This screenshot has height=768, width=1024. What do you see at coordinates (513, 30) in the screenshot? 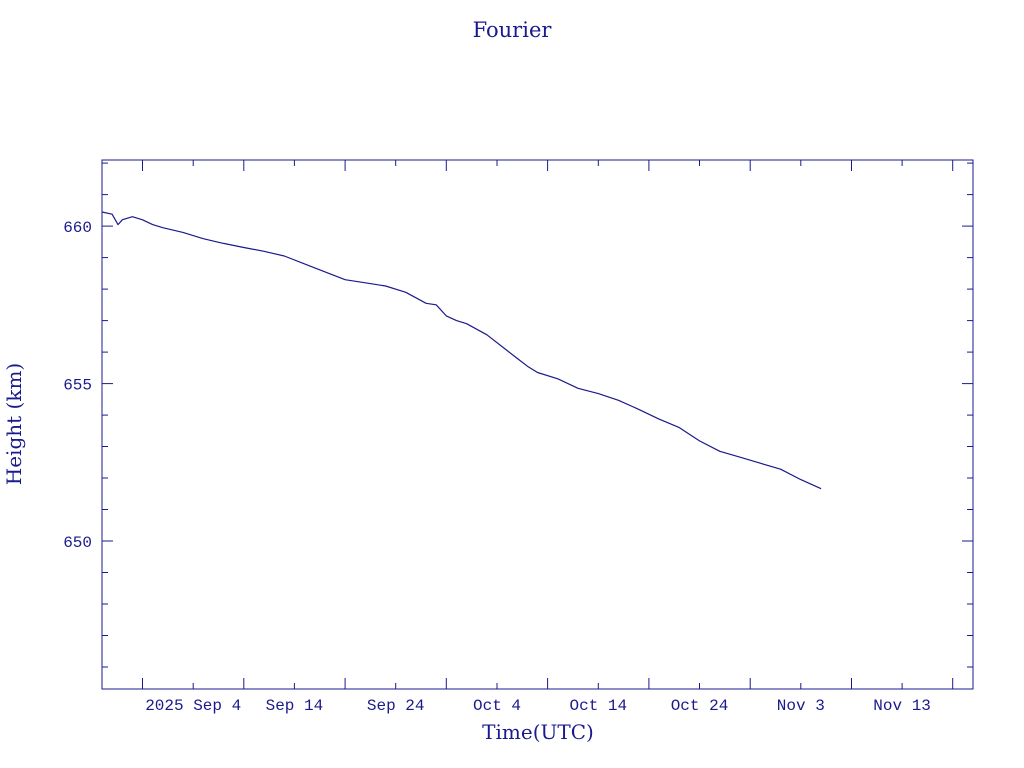
I see `chart-title: Fourier` at bounding box center [513, 30].